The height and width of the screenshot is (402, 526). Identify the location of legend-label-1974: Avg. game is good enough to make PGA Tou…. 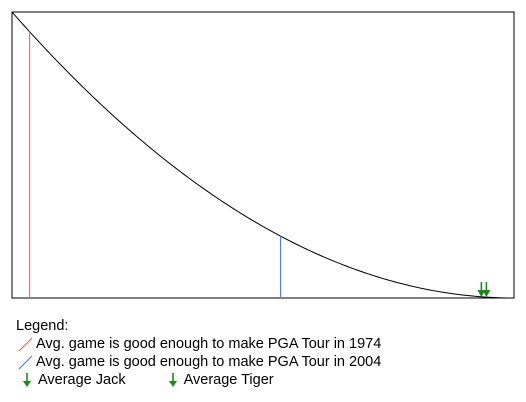
(209, 344).